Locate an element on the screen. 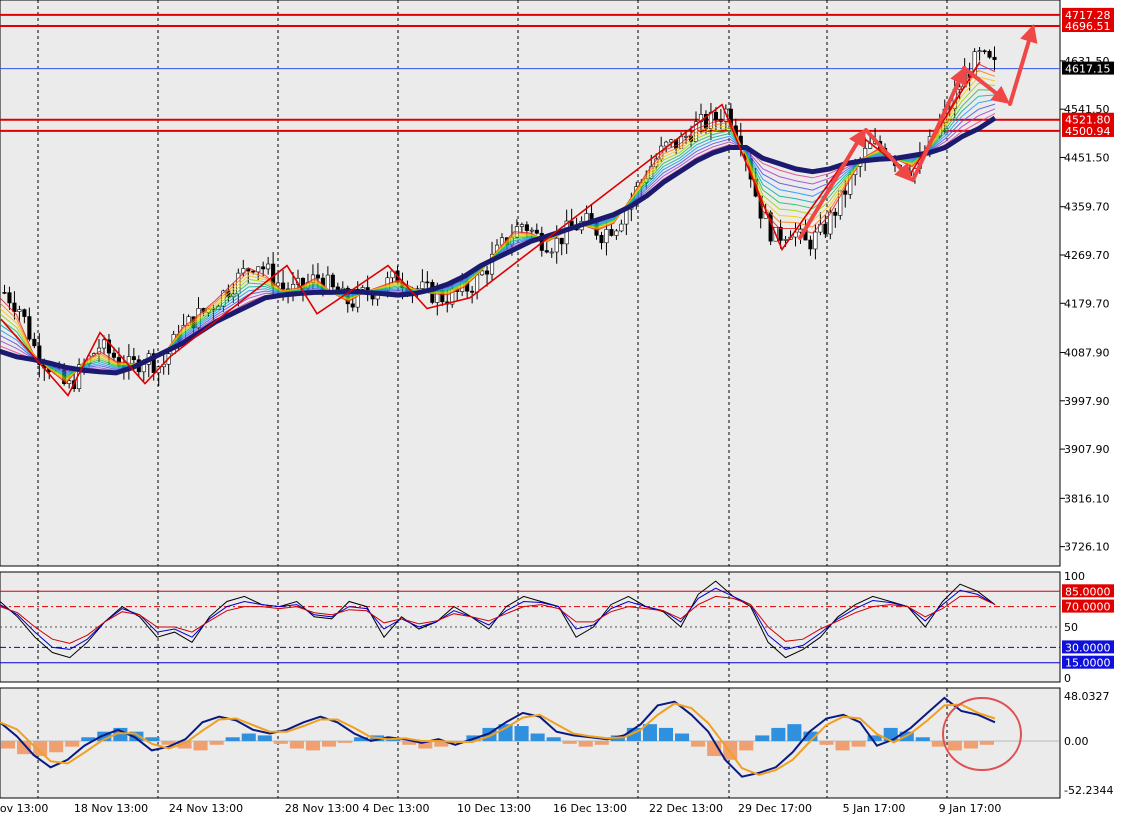 Image resolution: width=1125 pixels, height=822 pixels. time-axis-label: 18 Nov 13:00 is located at coordinates (111, 808).